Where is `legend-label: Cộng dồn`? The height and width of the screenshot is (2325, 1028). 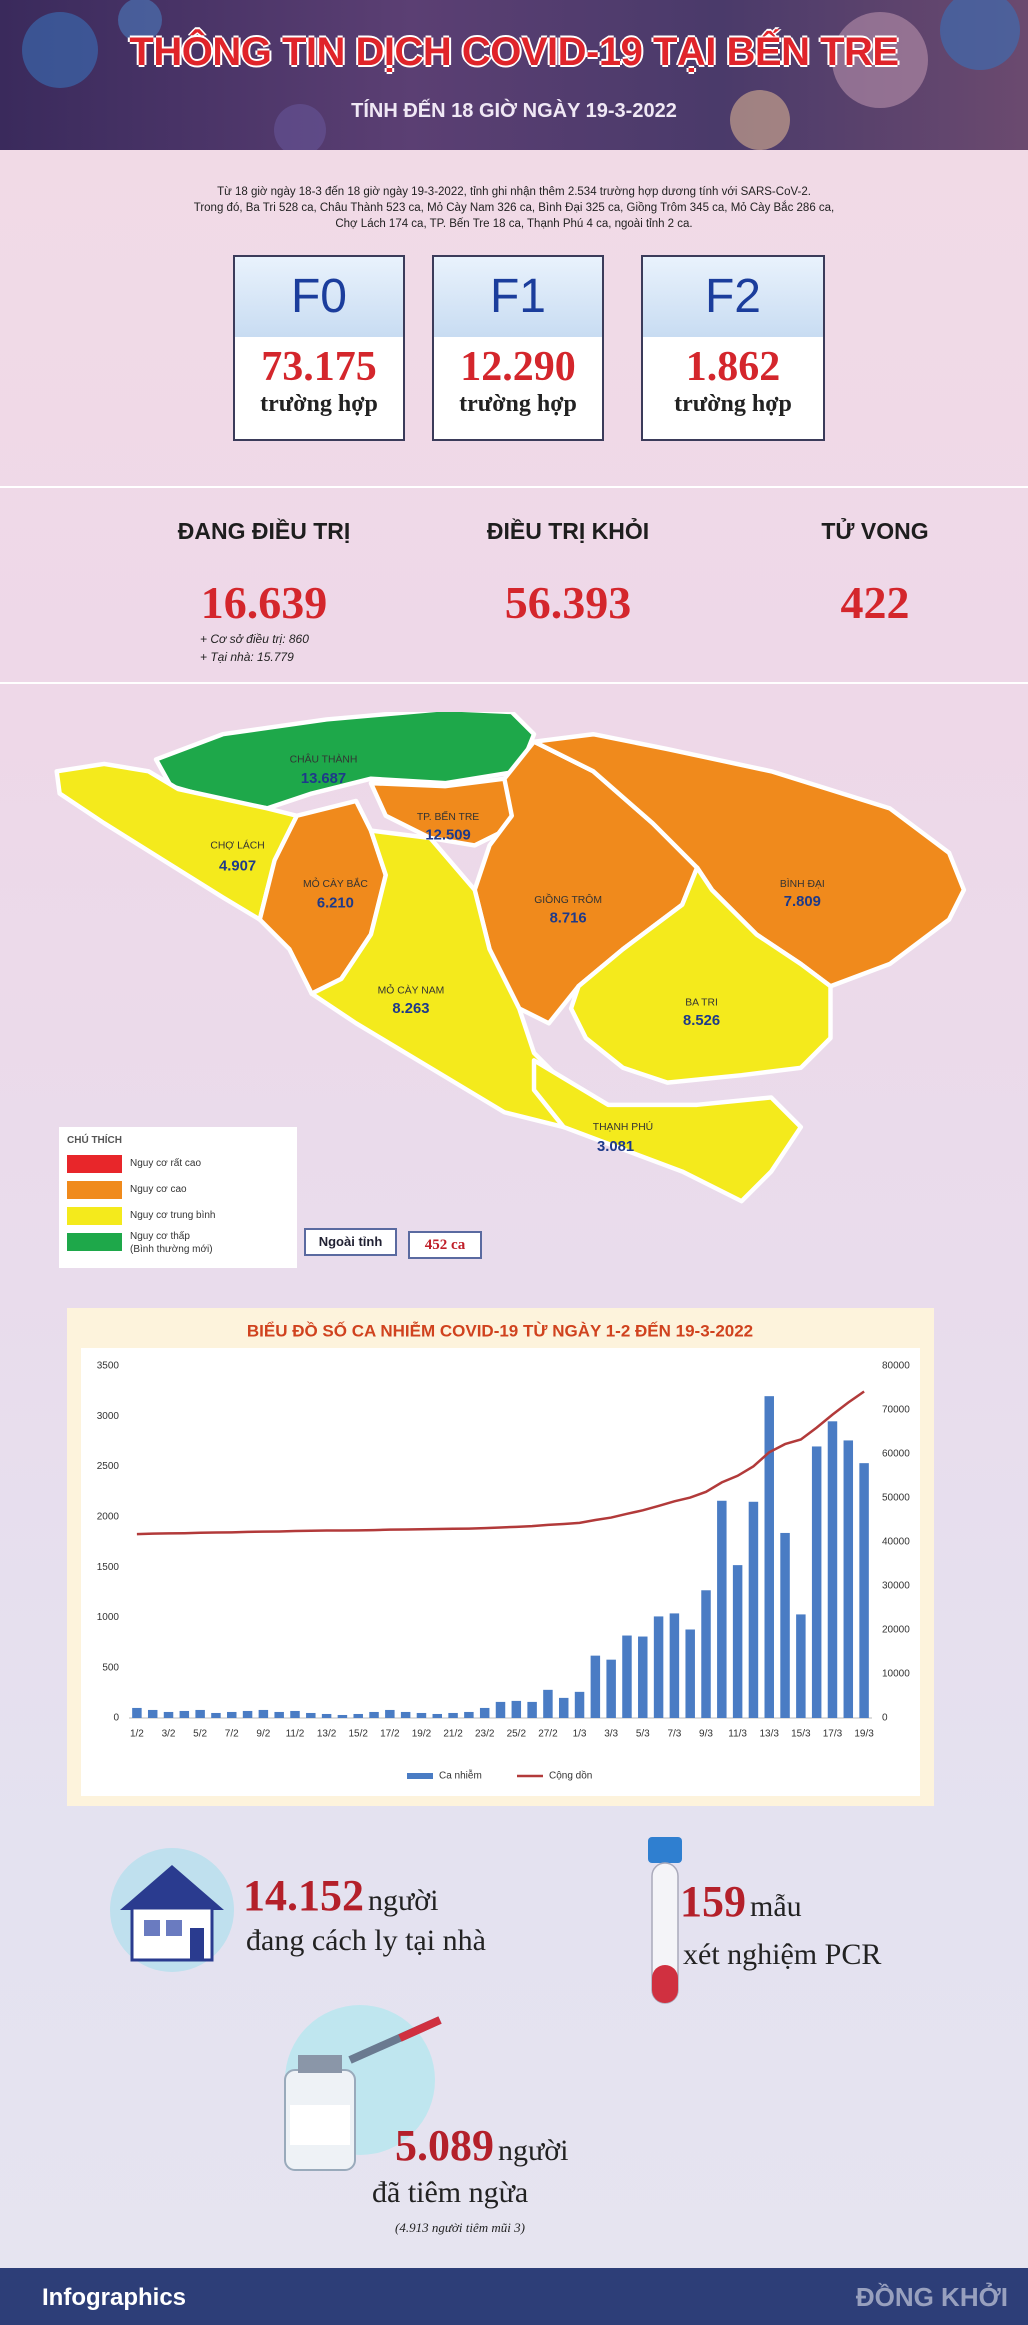
legend-label: Cộng dồn is located at coordinates (570, 1776).